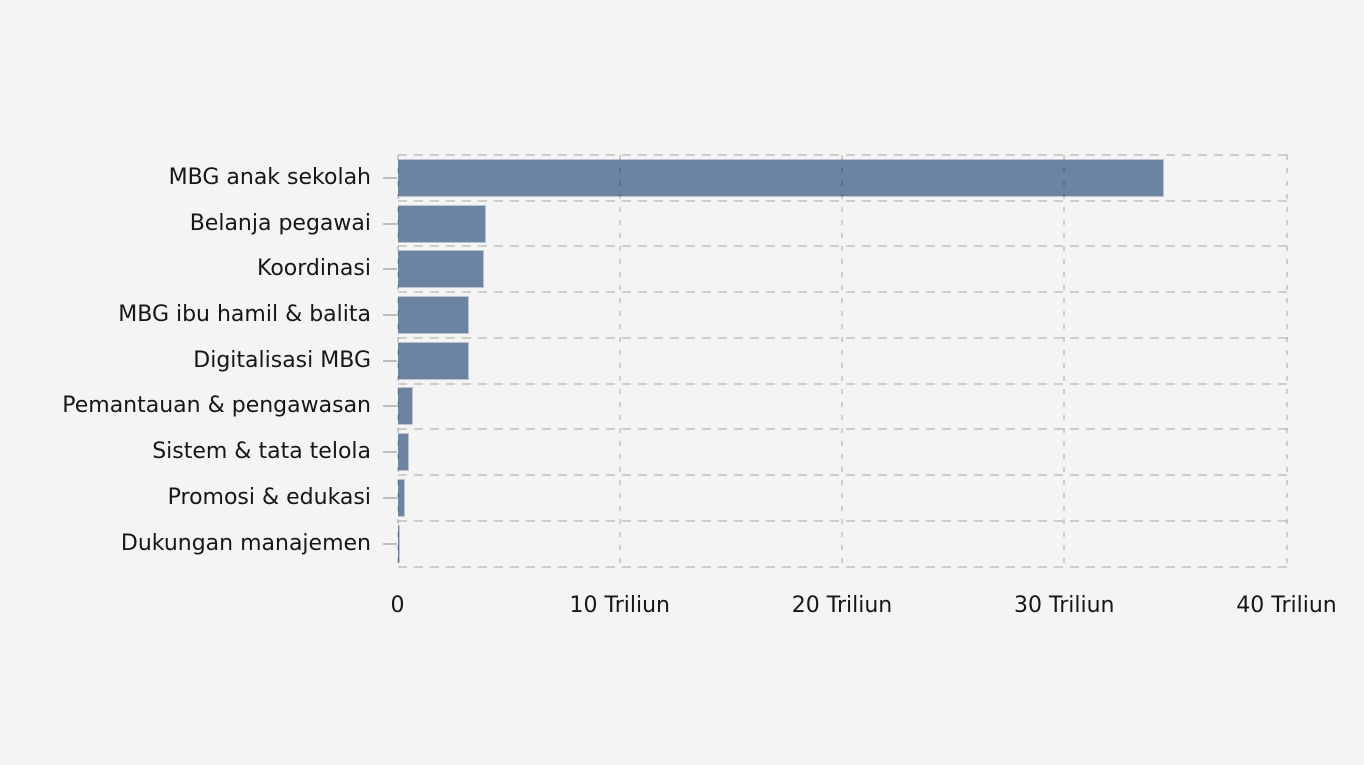 Image resolution: width=1364 pixels, height=765 pixels. I want to click on category-label: MBG ibu hamil & balita, so click(244, 315).